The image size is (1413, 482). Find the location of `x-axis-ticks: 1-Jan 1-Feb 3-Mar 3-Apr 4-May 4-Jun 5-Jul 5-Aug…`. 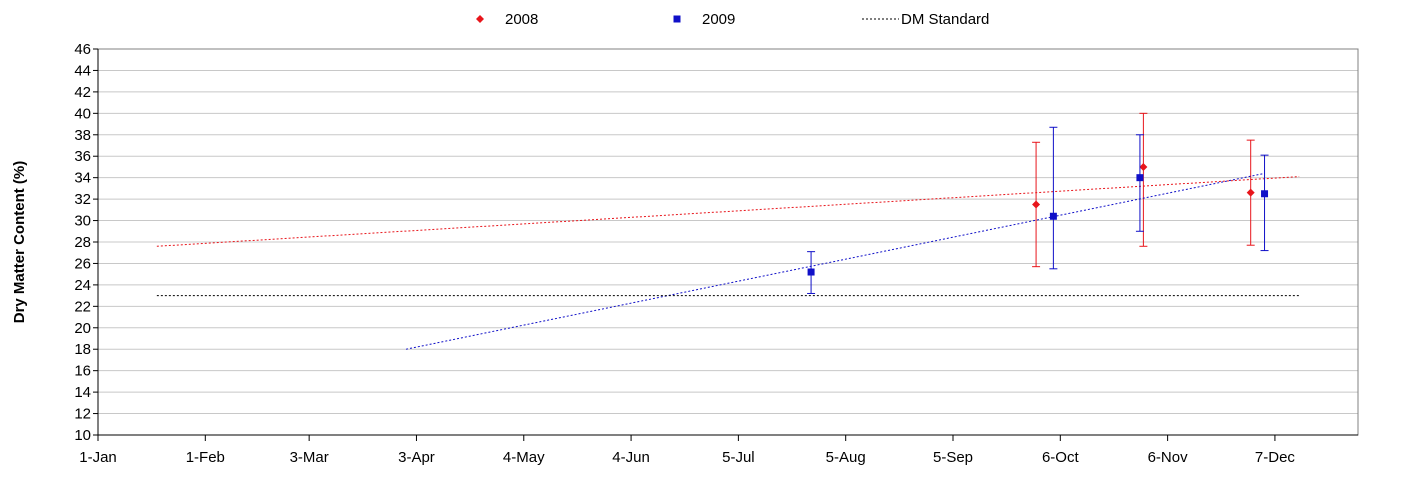

x-axis-ticks: 1-Jan 1-Feb 3-Mar 3-Apr 4-May 4-Jun 5-Jul 5-Aug… is located at coordinates (687, 450).